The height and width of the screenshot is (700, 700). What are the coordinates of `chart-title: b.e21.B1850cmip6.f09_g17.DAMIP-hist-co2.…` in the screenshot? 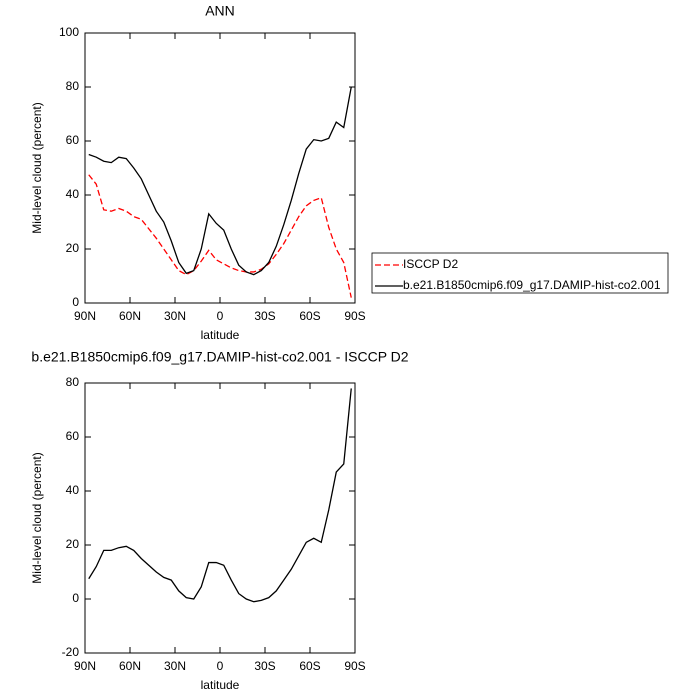 It's located at (219, 357).